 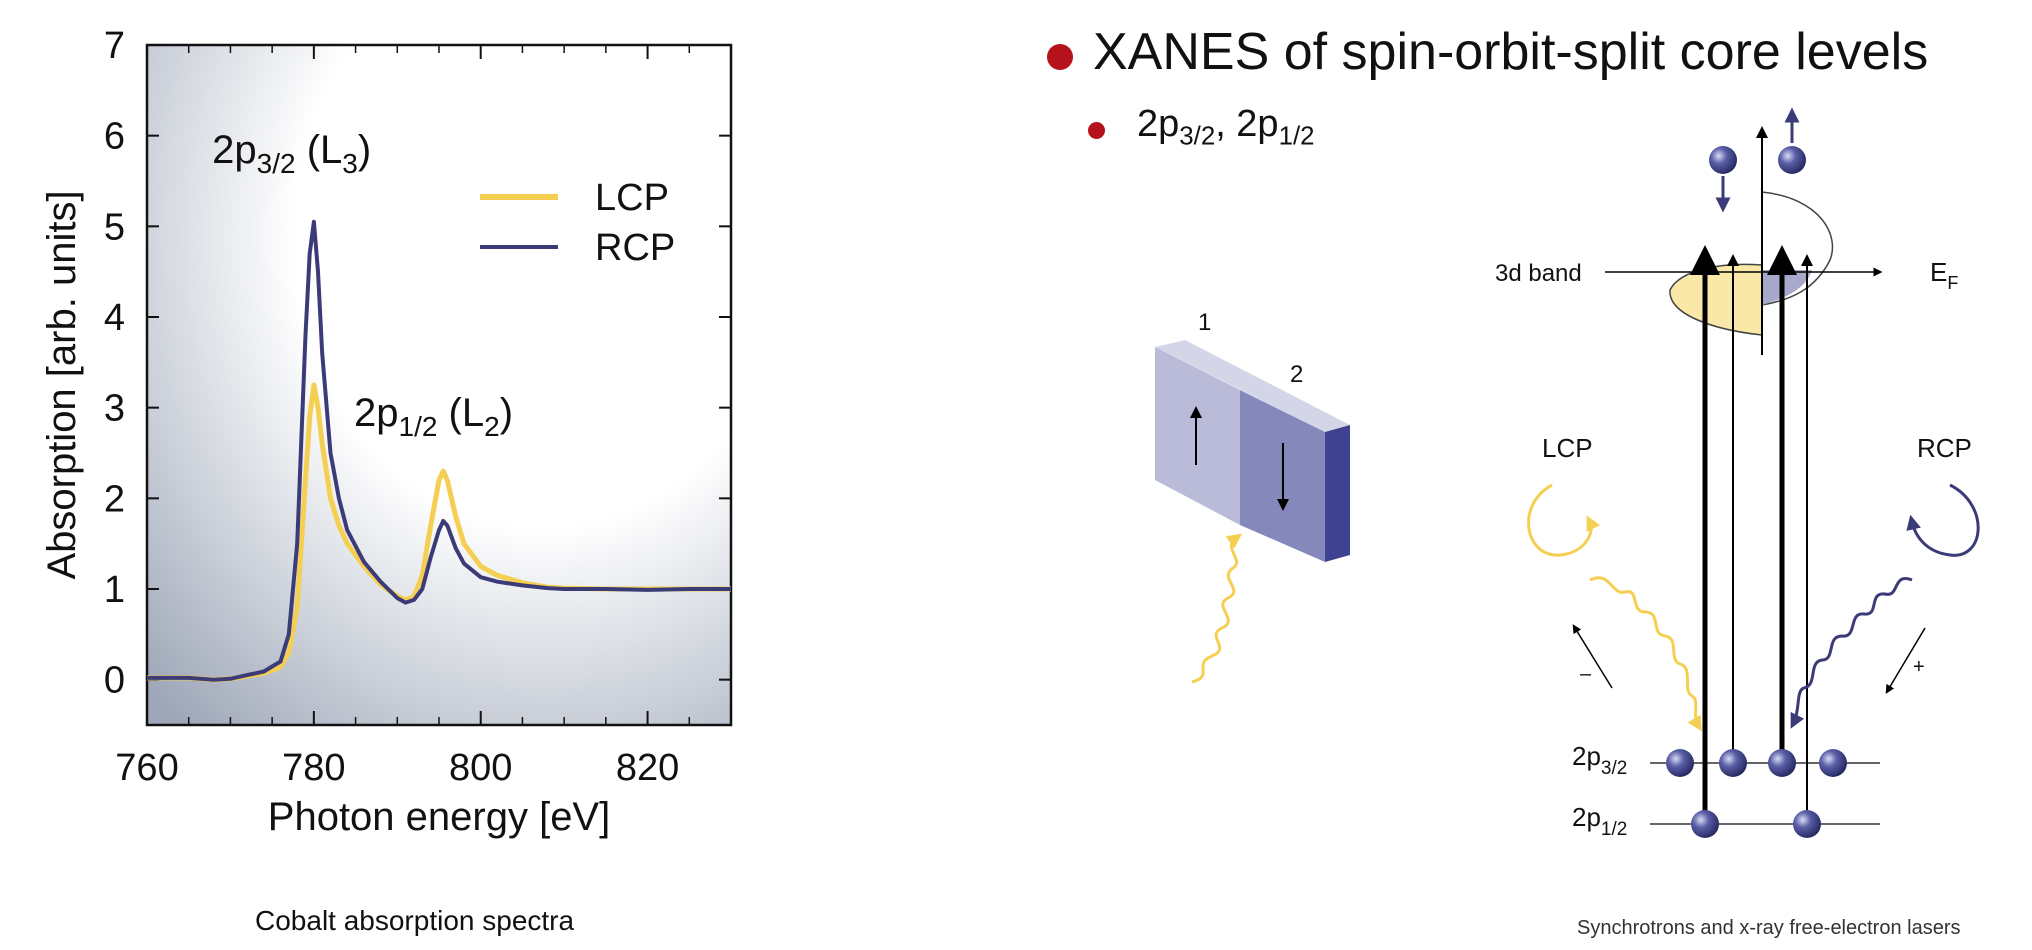 I want to click on peak-annotation: 2p1/2 (L2), so click(x=433, y=416).